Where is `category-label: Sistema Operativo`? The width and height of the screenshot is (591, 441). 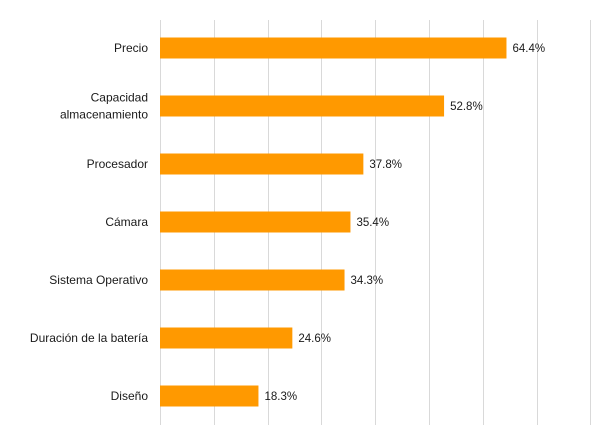 category-label: Sistema Operativo is located at coordinates (98, 280).